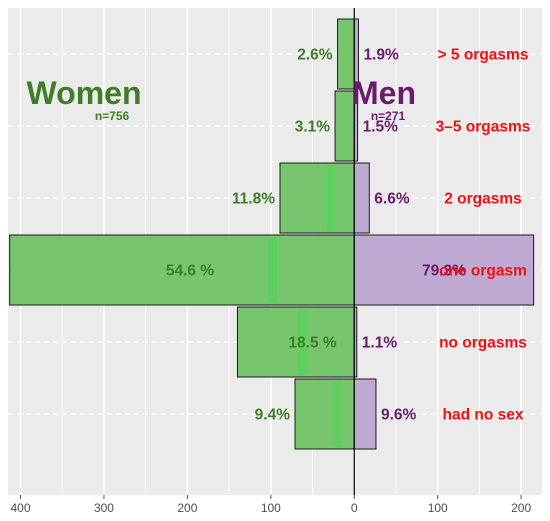 The image size is (550, 521). Describe the element at coordinates (253, 199) in the screenshot. I see `women-value-label: 11.8%` at that location.